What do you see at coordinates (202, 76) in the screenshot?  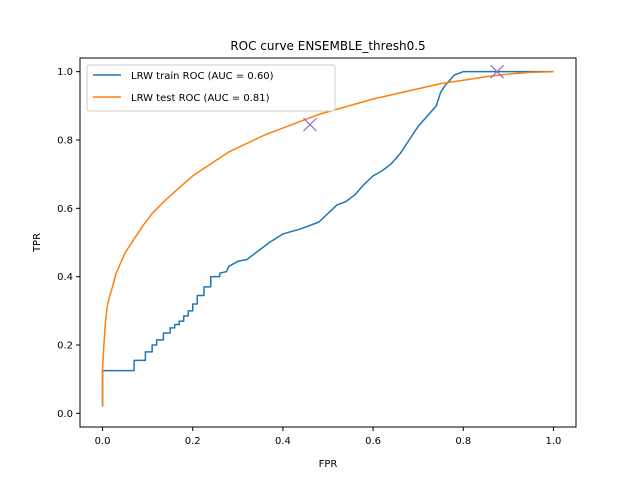 I see `legend-label-train: LRW train ROC (AUC = 0.60)` at bounding box center [202, 76].